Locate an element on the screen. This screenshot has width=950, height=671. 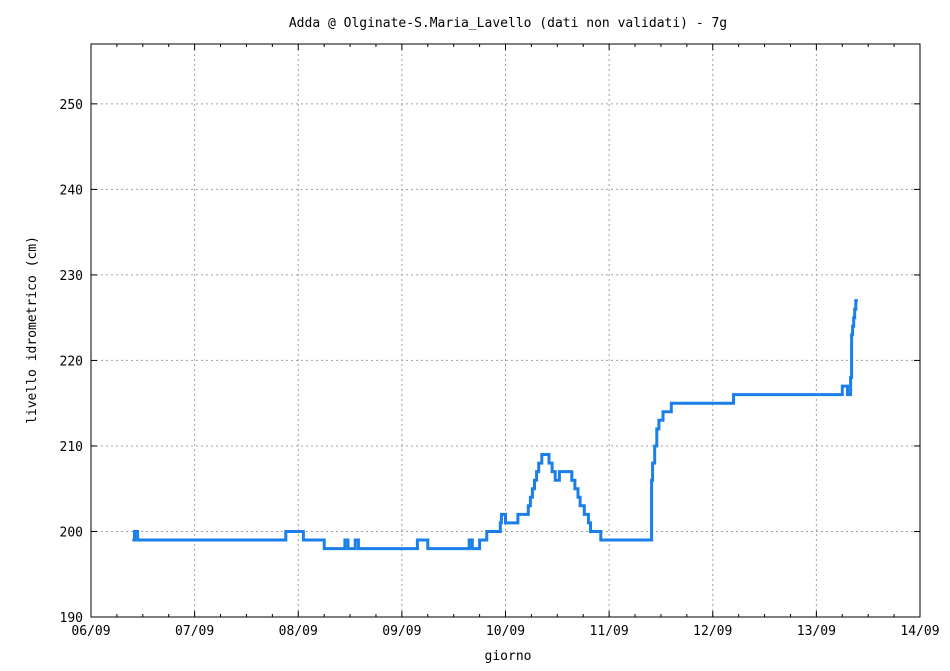
x-tick-label: 13/09 is located at coordinates (816, 631).